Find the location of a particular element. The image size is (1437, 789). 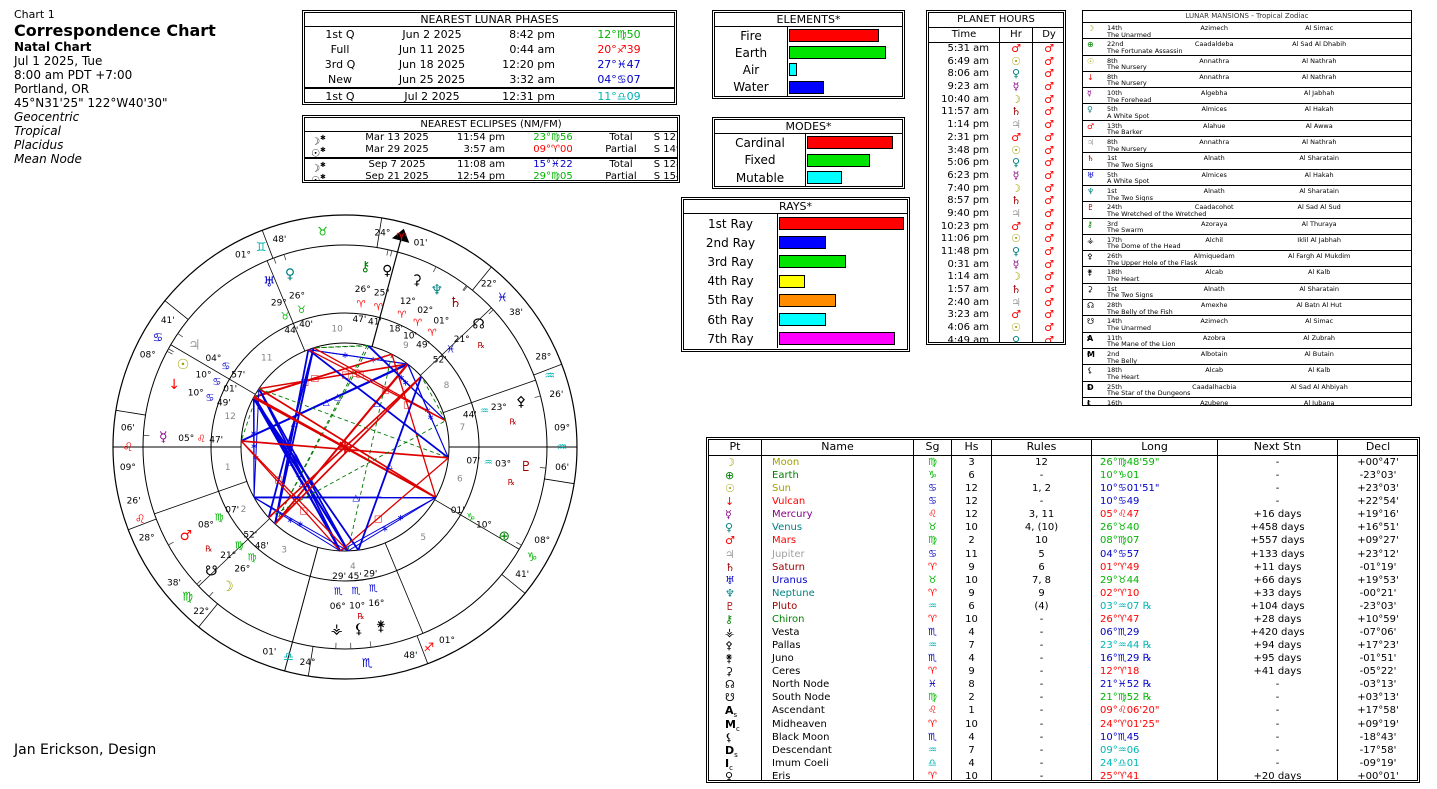

planet-hours-header: Time Hr Dy is located at coordinates (996, 35).